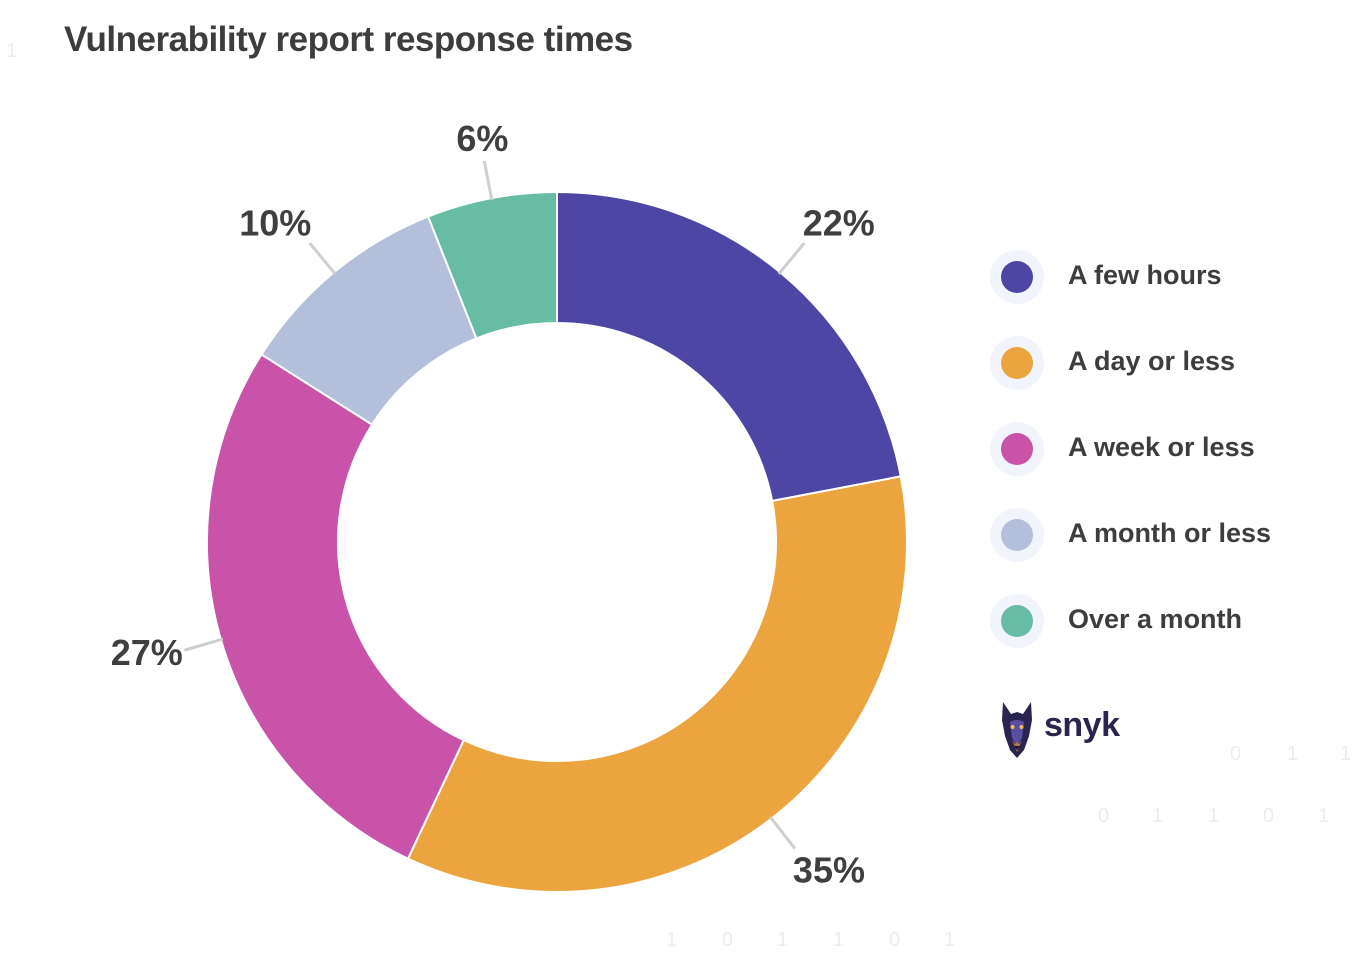 This screenshot has width=1352, height=968. I want to click on legend-label: A week or less, so click(1161, 447).